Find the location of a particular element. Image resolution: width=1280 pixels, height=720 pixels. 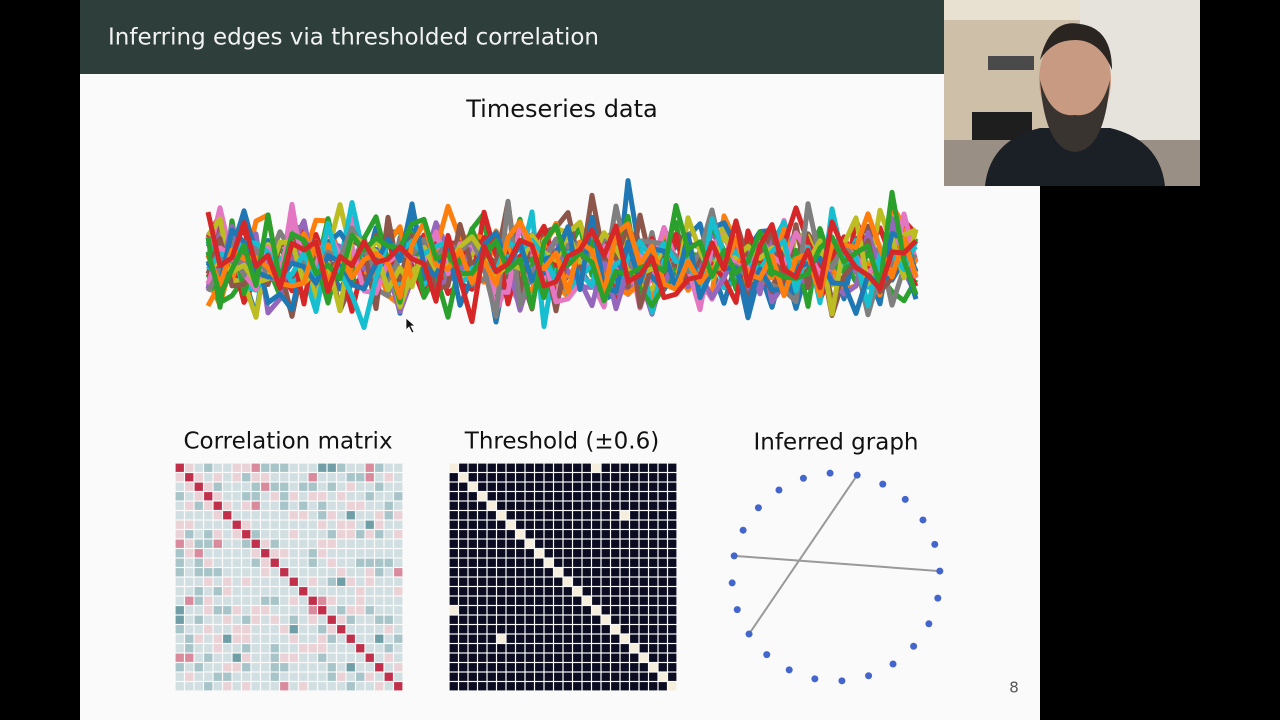

timeseries-title: Timeseries data is located at coordinates (561, 109).